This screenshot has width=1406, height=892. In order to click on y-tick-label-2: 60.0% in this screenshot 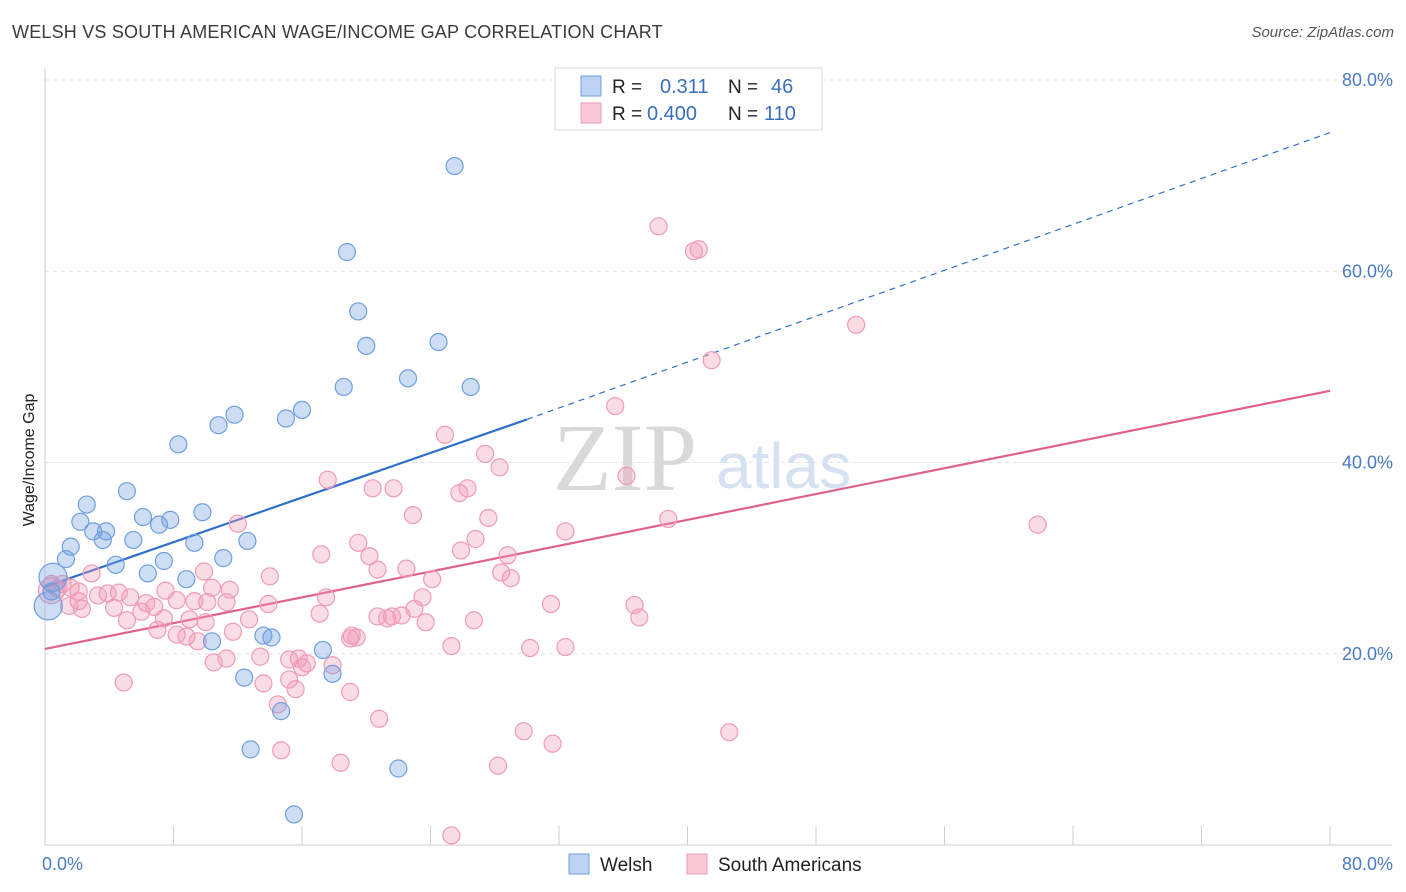, I will do `click(1367, 271)`.